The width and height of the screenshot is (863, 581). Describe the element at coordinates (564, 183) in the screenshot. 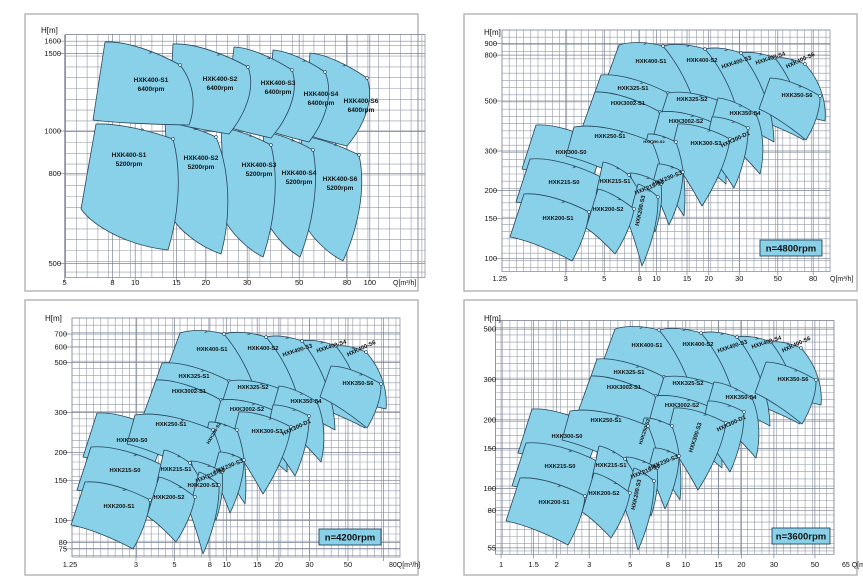

I see `svg-text: HXK215-S0` at that location.